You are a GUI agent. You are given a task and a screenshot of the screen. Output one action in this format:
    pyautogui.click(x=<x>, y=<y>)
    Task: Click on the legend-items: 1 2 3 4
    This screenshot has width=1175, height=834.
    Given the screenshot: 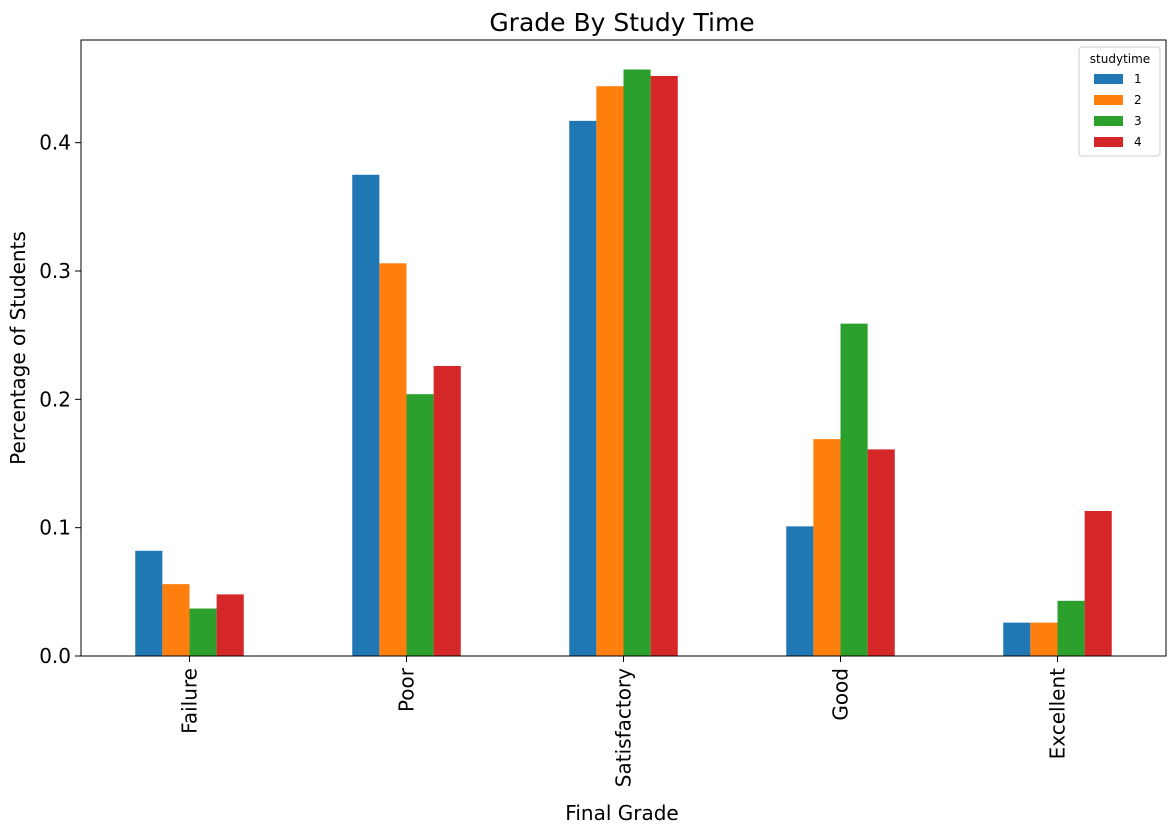 What is the action you would take?
    pyautogui.click(x=1118, y=110)
    